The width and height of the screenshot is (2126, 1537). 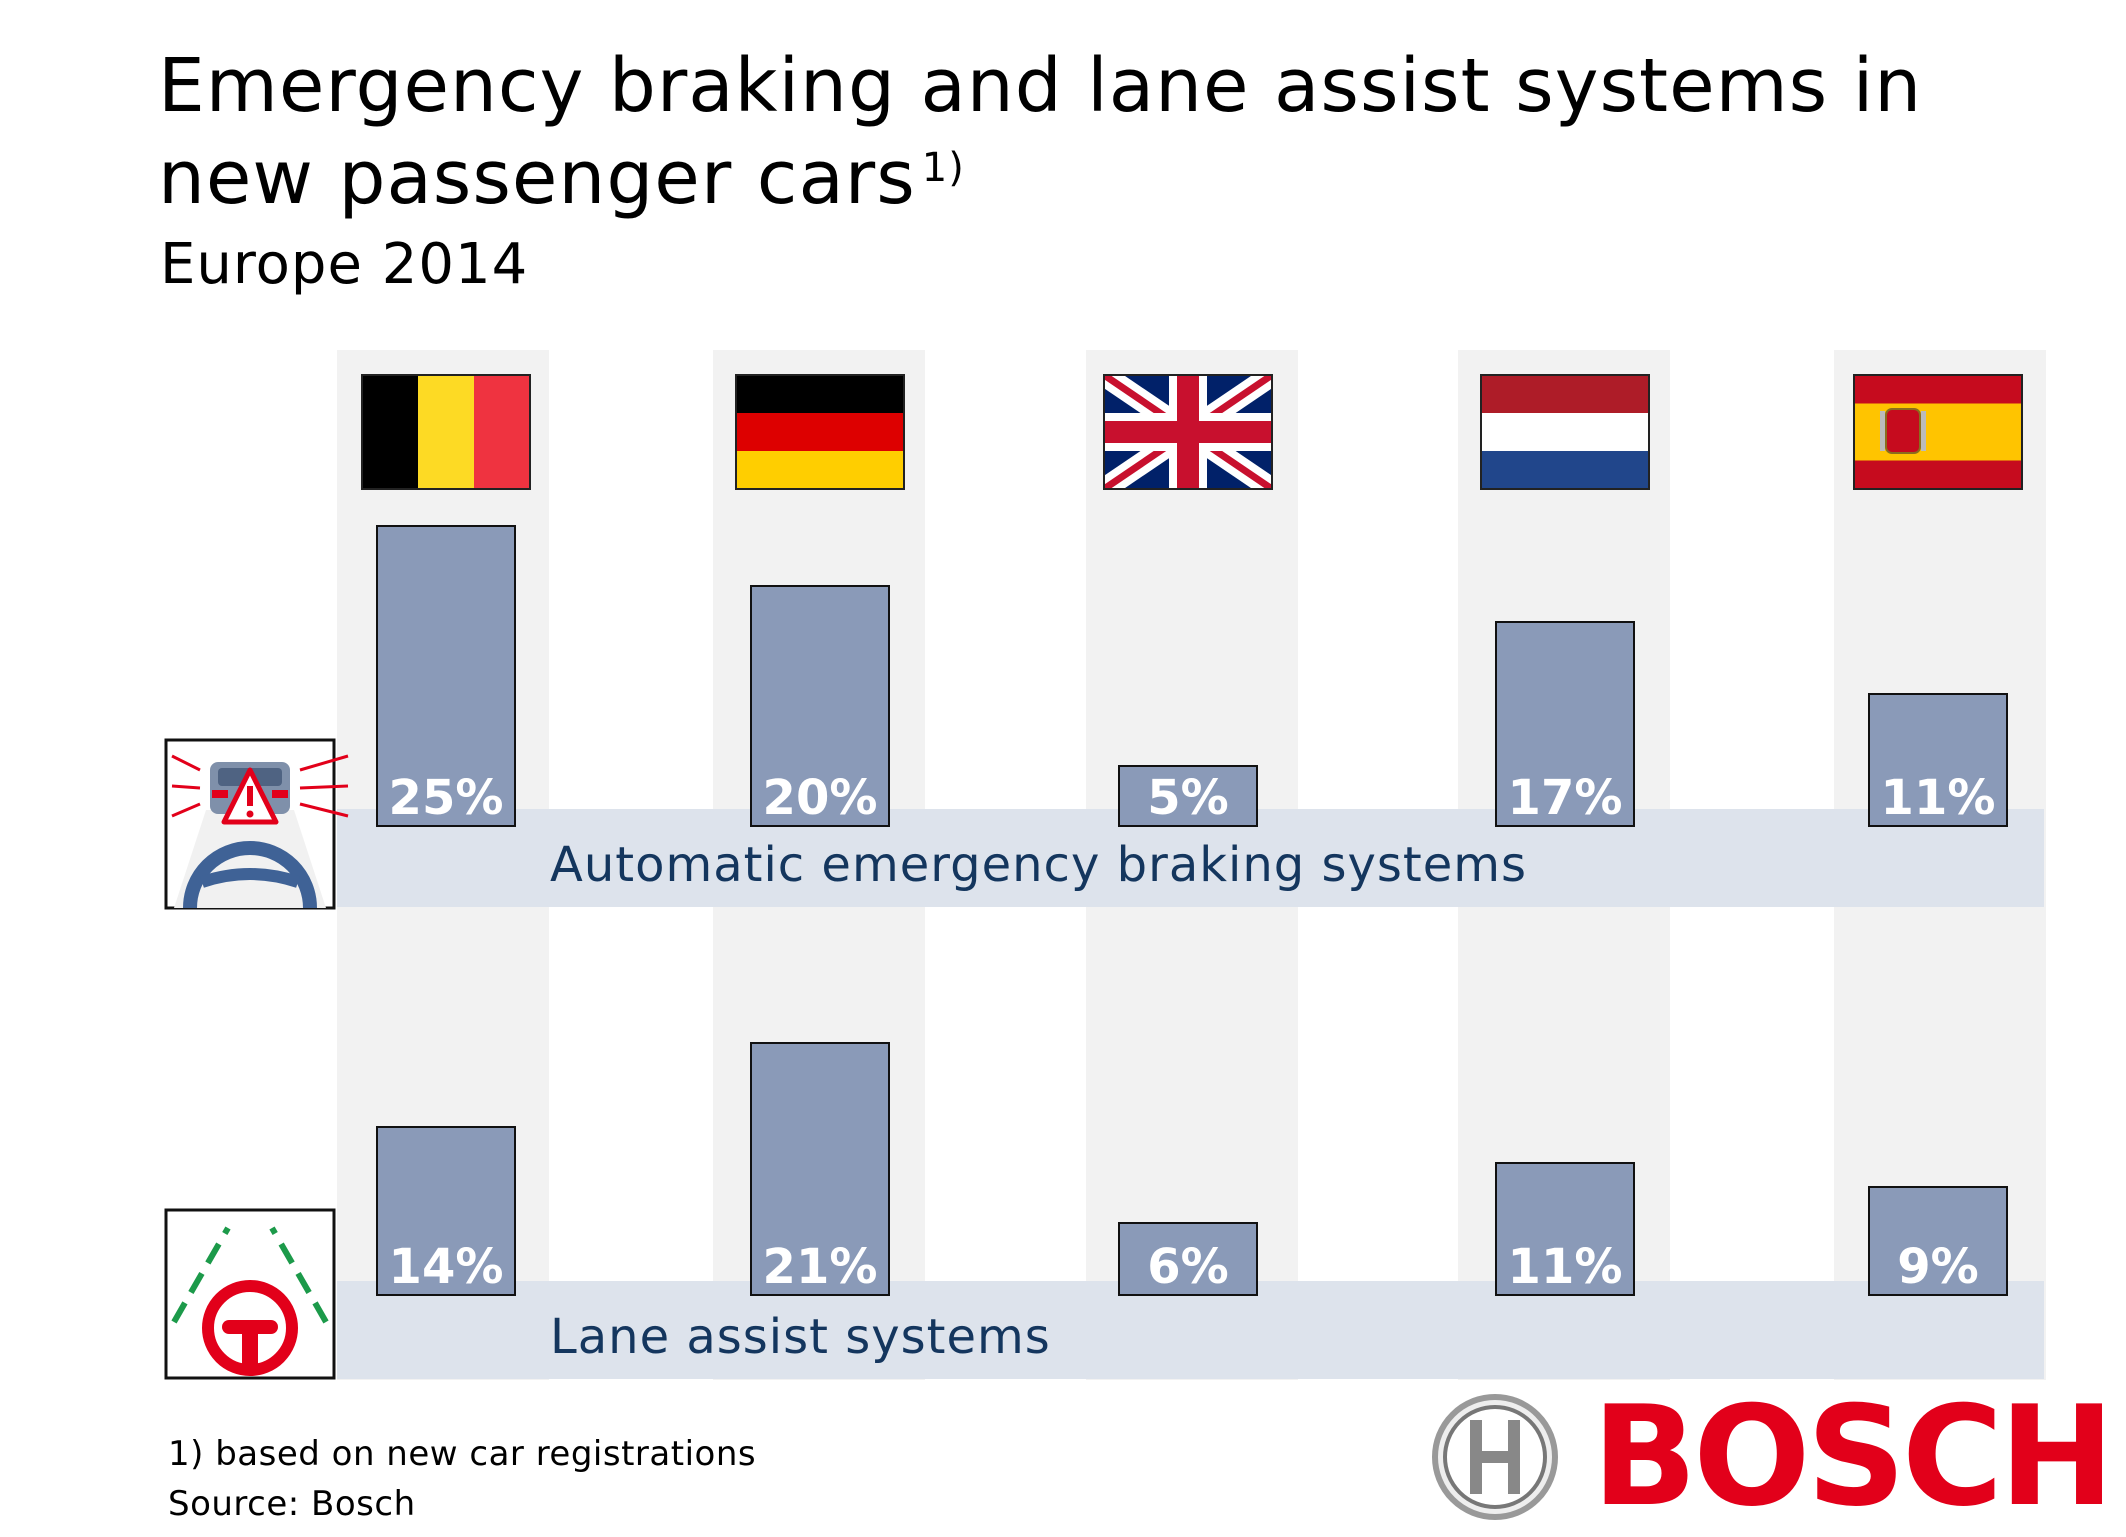 What do you see at coordinates (800, 1337) in the screenshot?
I see `series-label: Lane assist systems` at bounding box center [800, 1337].